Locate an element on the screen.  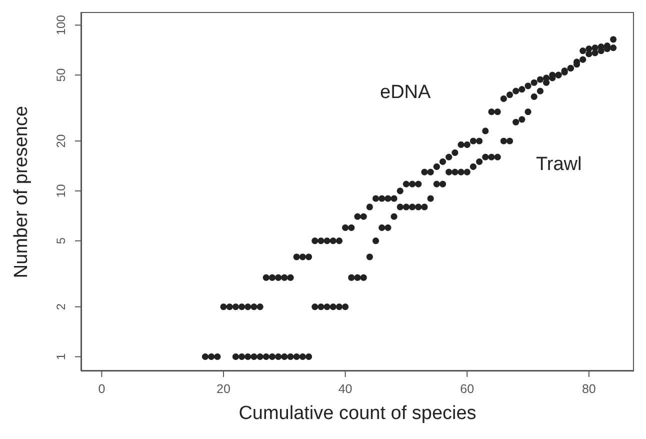
y-tick-label: 1 is located at coordinates (61, 356).